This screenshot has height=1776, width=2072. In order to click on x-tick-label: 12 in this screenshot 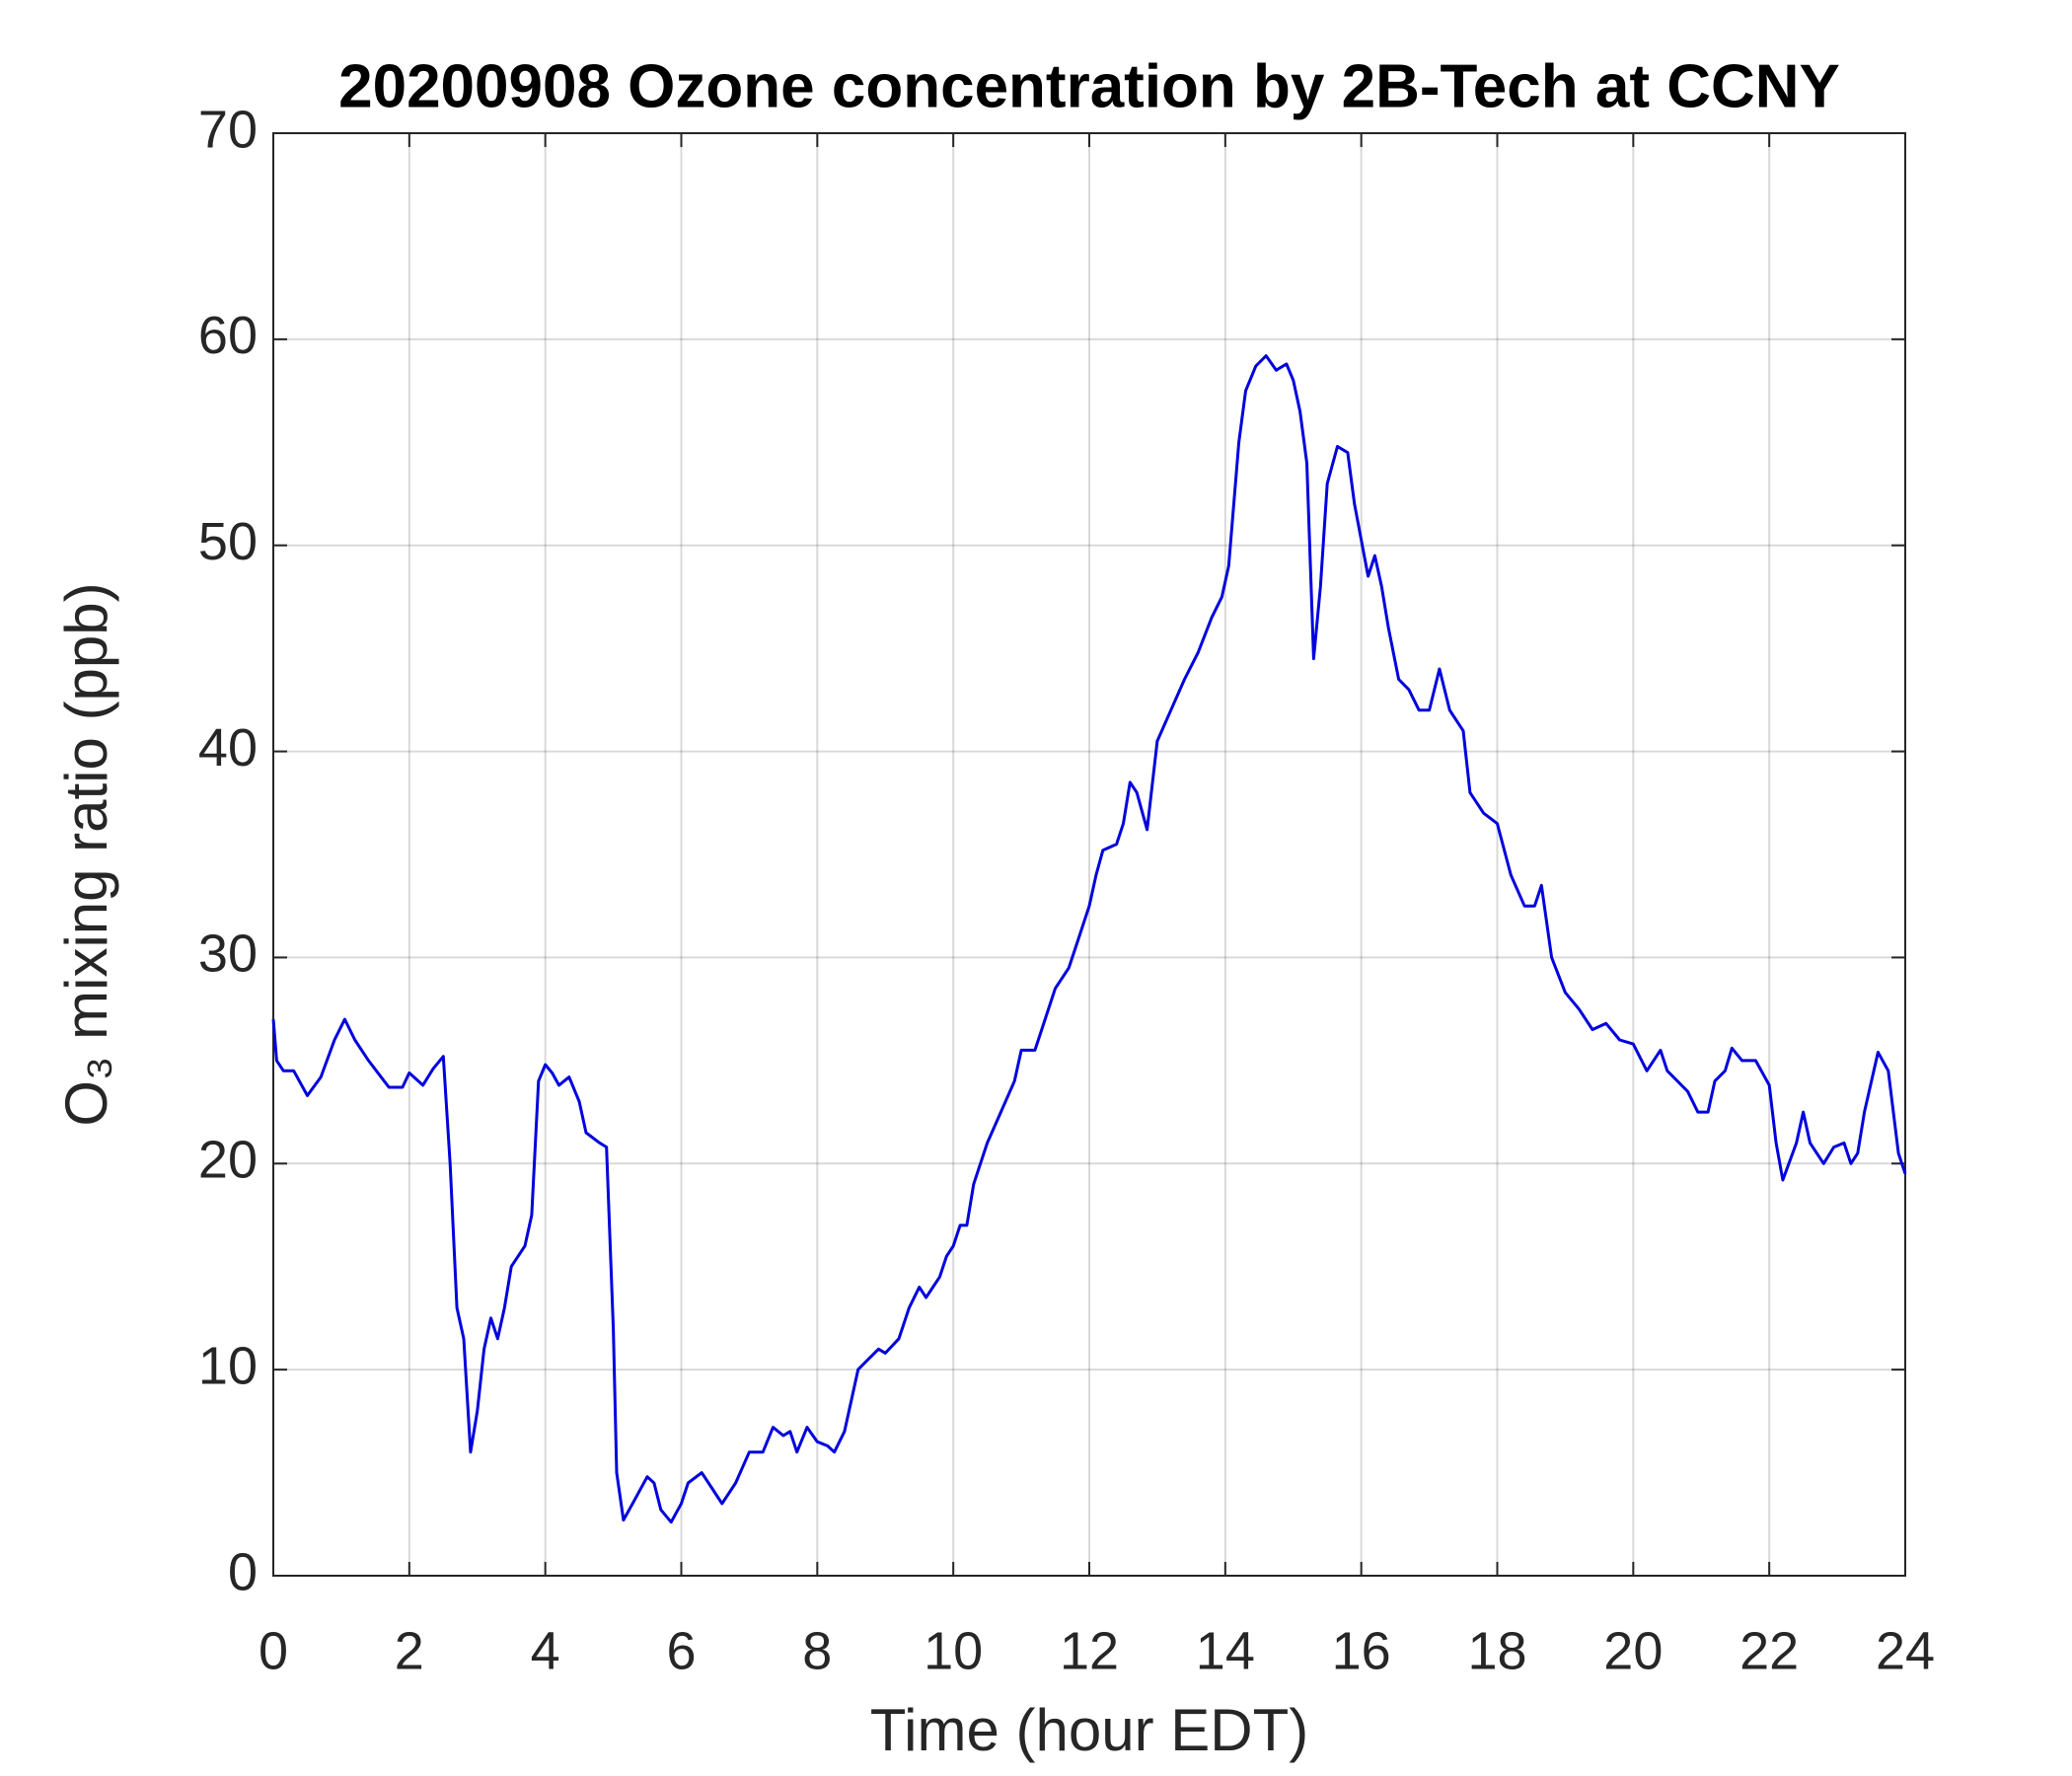, I will do `click(1090, 1651)`.